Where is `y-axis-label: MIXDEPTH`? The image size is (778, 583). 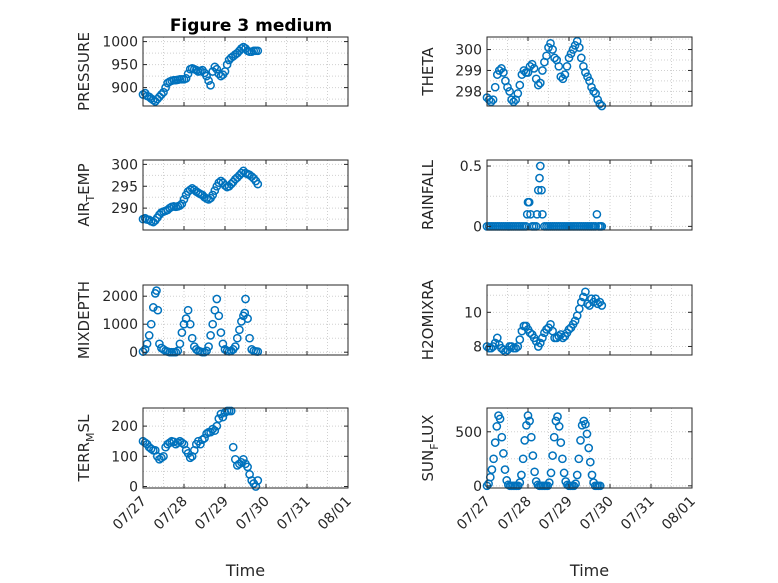
y-axis-label: MIXDEPTH is located at coordinates (84, 320).